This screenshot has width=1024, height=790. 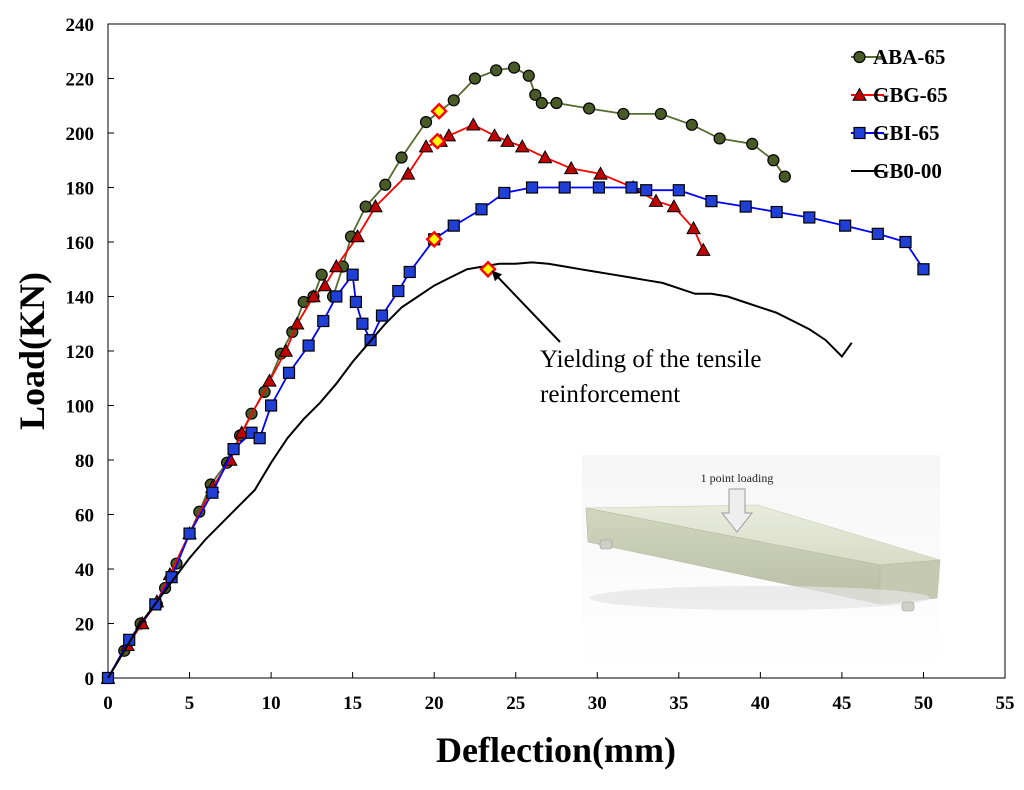 What do you see at coordinates (84, 625) in the screenshot?
I see `y-tick-label: 20` at bounding box center [84, 625].